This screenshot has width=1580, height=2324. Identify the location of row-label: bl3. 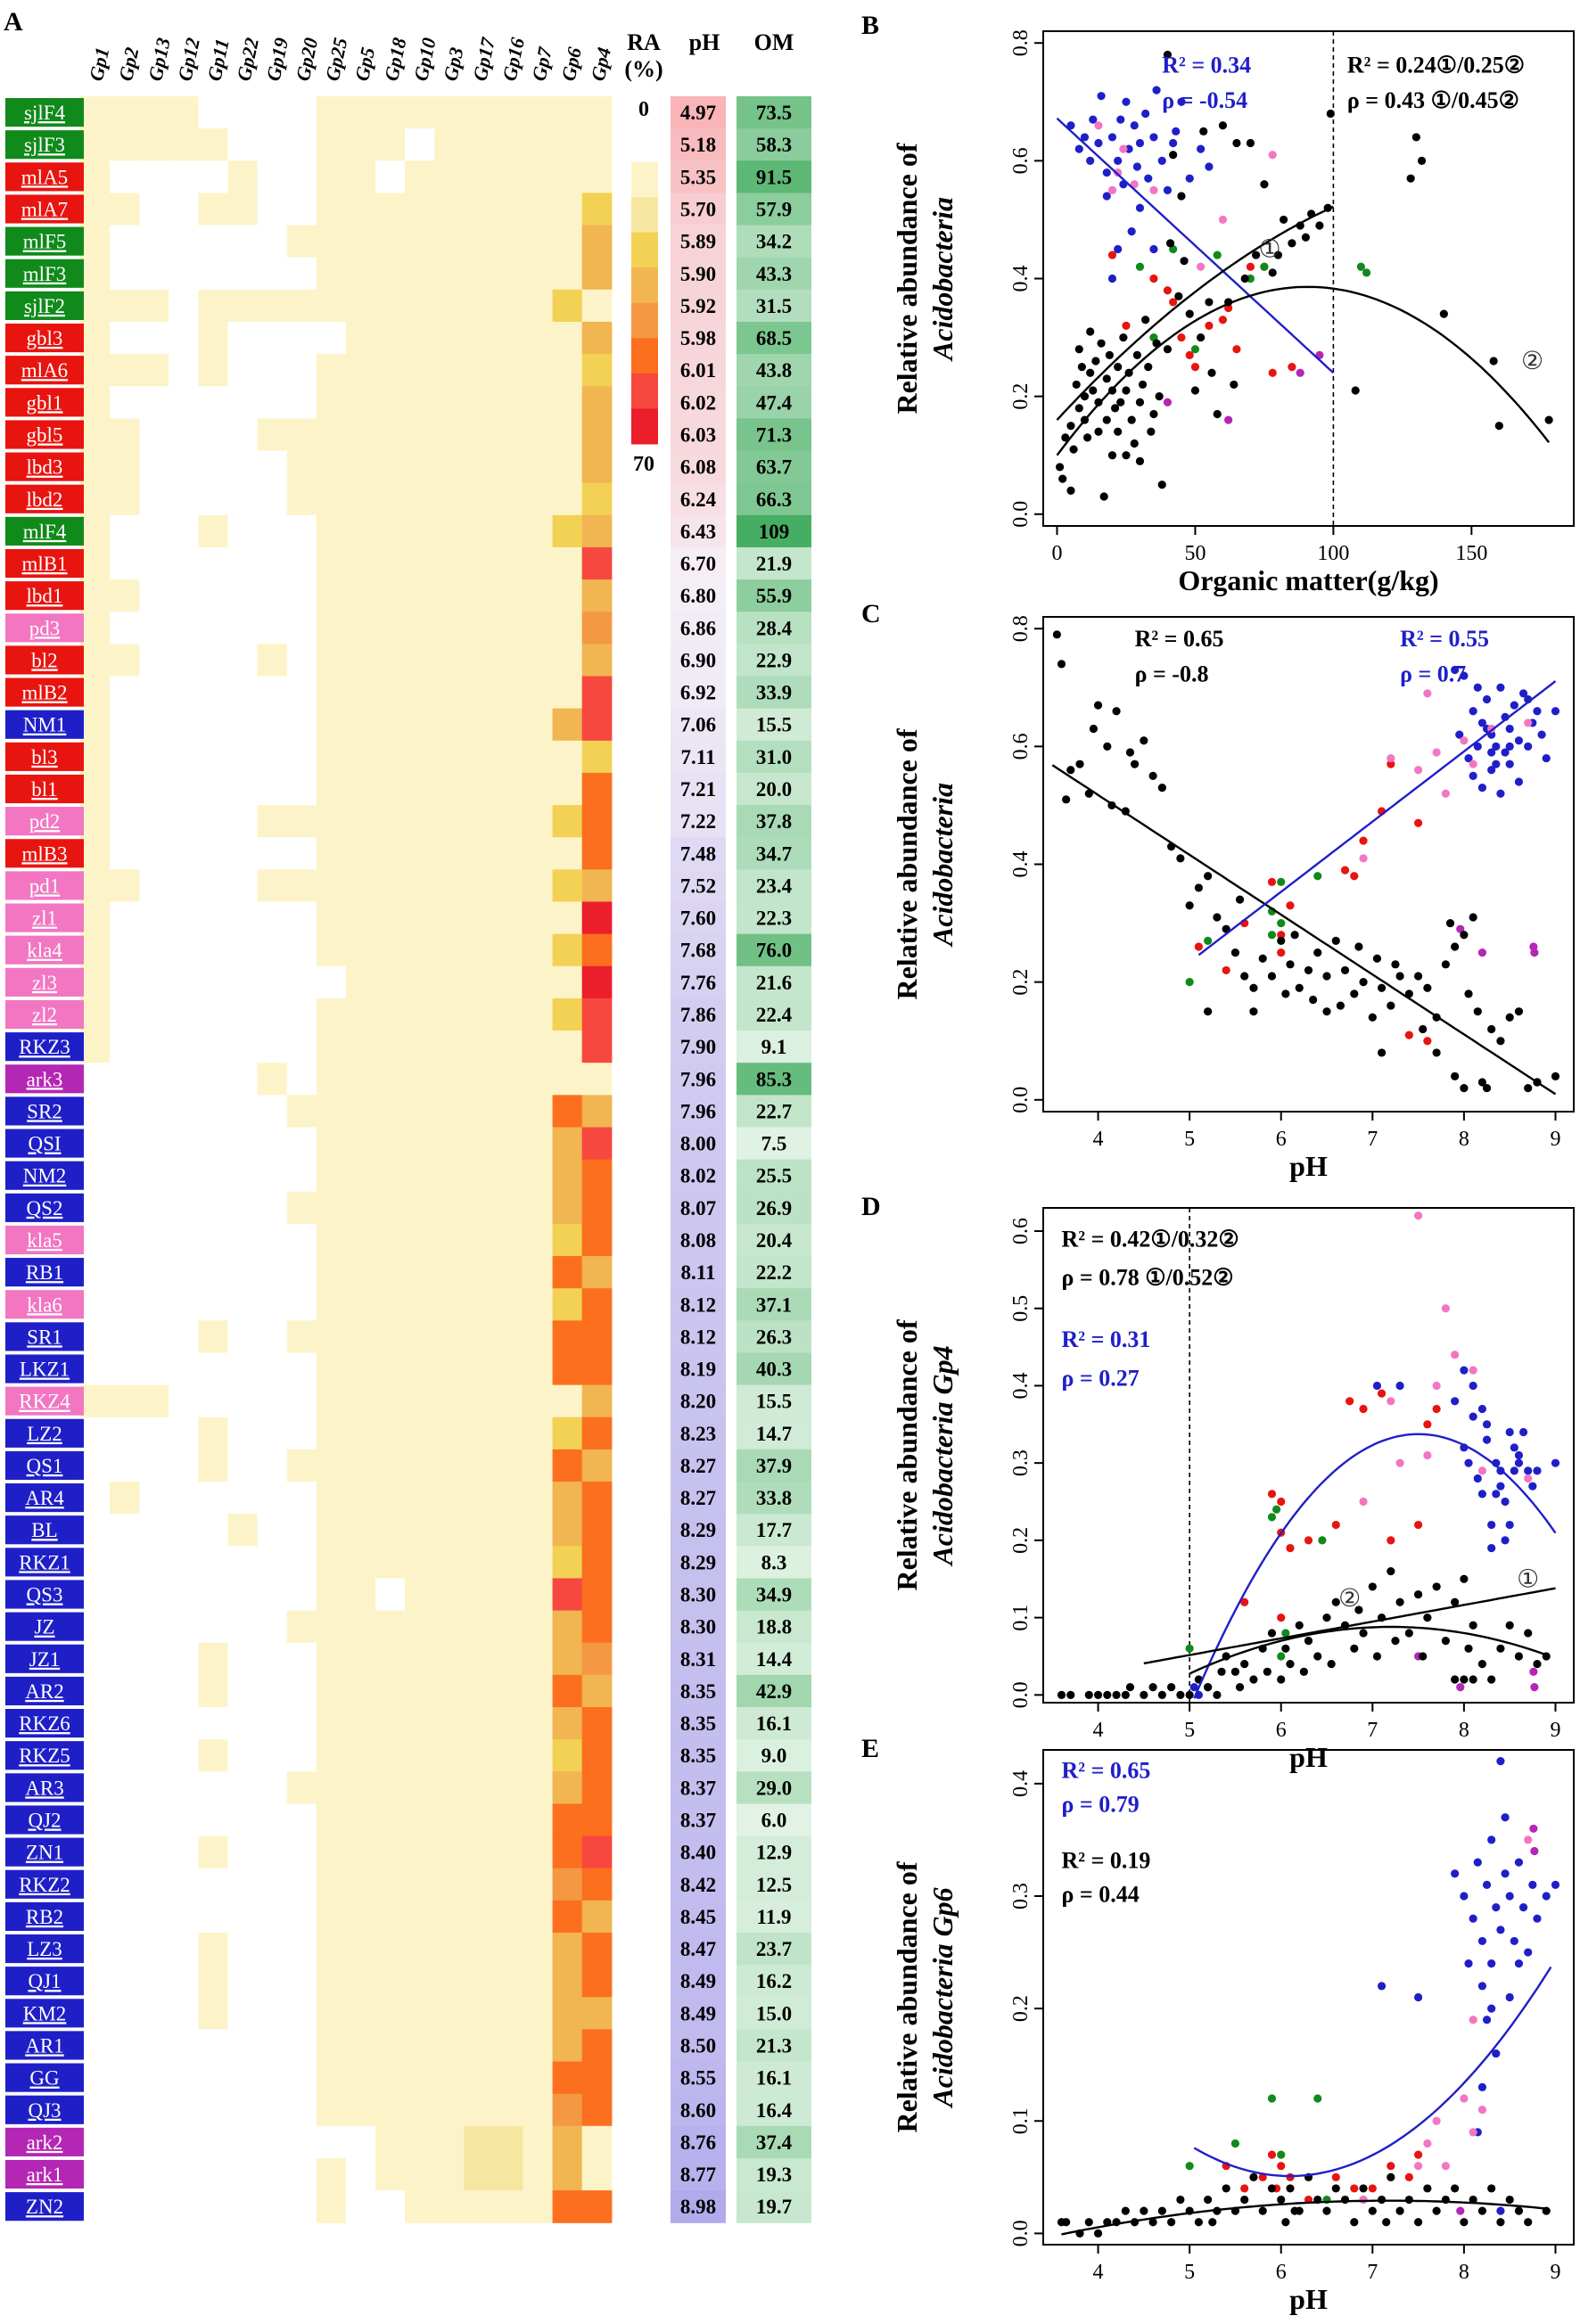
(44, 757).